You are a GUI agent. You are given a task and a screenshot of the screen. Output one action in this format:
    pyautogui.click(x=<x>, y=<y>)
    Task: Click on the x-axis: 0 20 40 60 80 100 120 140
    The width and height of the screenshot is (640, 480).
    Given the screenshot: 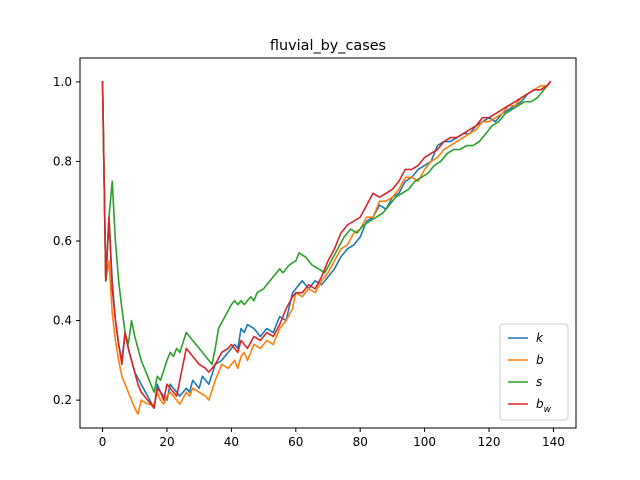 What is the action you would take?
    pyautogui.click(x=332, y=438)
    